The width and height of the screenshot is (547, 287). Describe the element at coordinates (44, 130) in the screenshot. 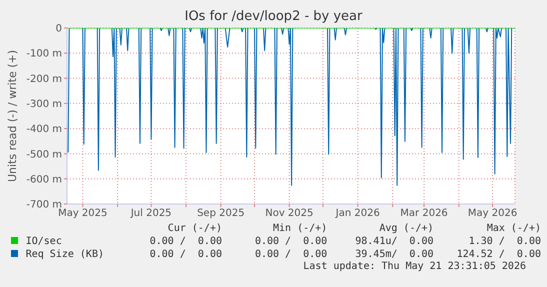

I see `y-tick-label: -400 m` at that location.